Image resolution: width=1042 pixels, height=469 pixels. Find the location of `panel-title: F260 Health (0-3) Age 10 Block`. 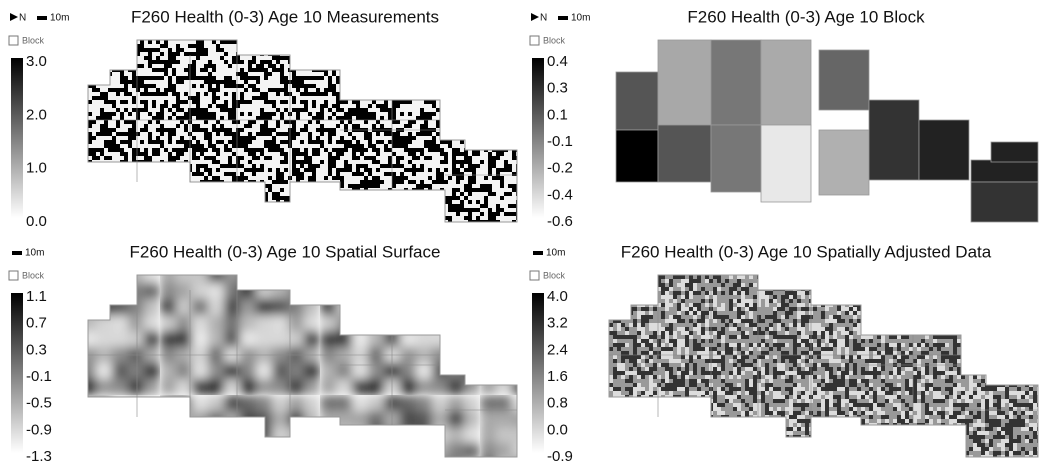

panel-title: F260 Health (0-3) Age 10 Block is located at coordinates (806, 16).